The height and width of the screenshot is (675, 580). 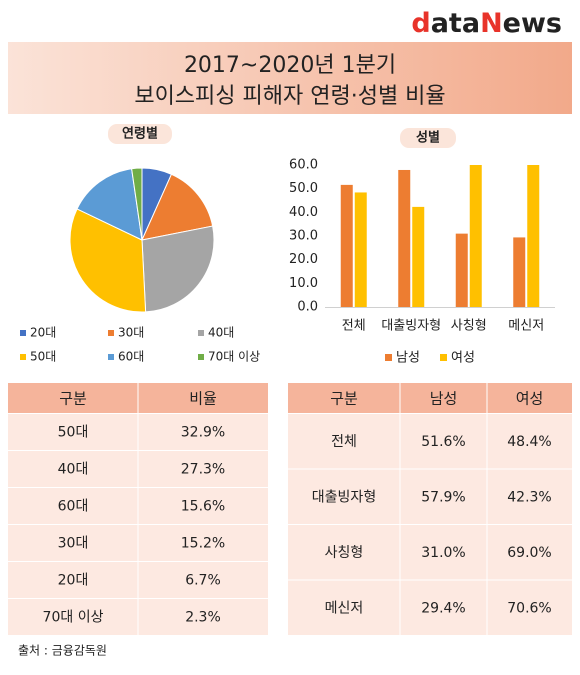 What do you see at coordinates (344, 442) in the screenshot?
I see `table-cell: 전체` at bounding box center [344, 442].